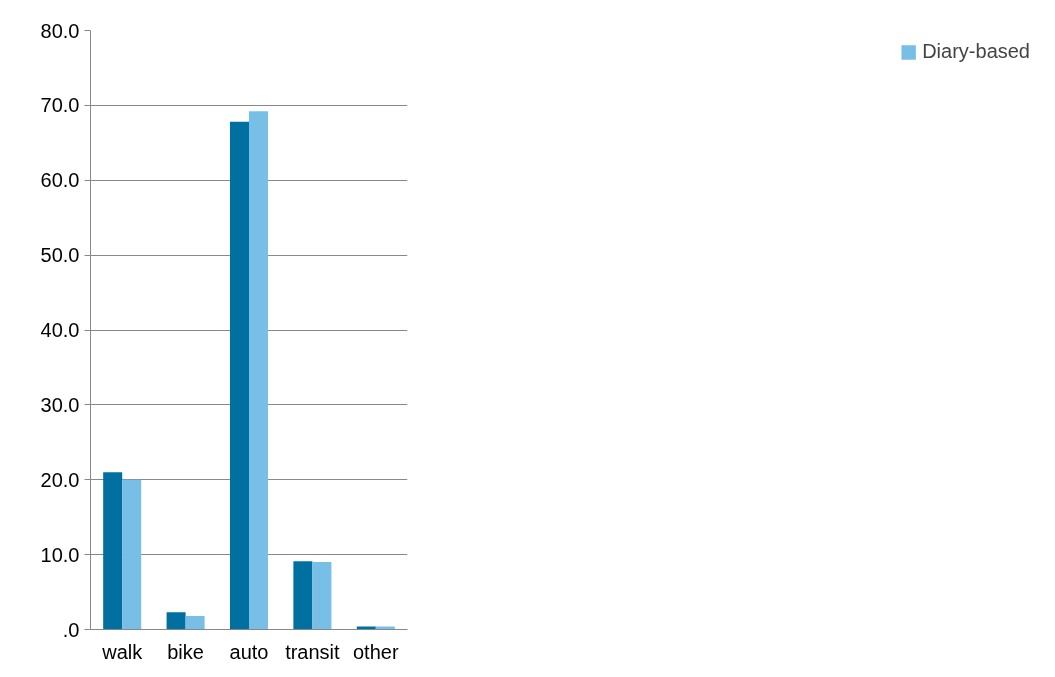 Image resolution: width=1055 pixels, height=677 pixels. What do you see at coordinates (60, 30) in the screenshot?
I see `y-tick-label: 80.0` at bounding box center [60, 30].